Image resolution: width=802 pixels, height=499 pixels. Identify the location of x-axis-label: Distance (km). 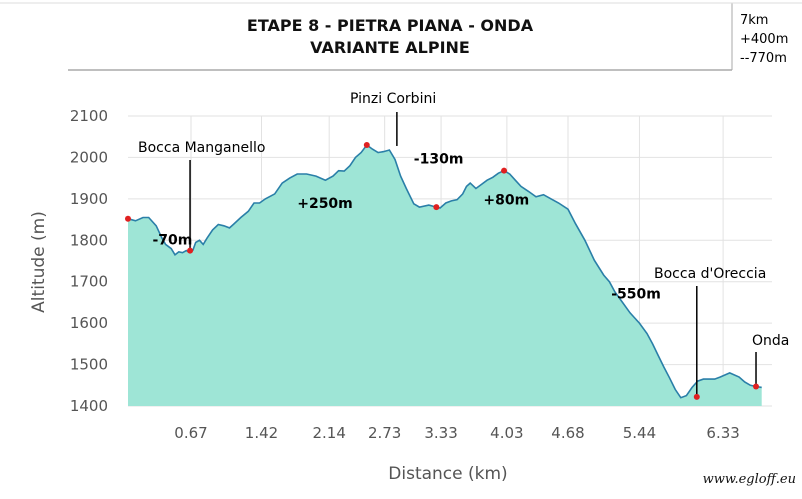
(447, 474).